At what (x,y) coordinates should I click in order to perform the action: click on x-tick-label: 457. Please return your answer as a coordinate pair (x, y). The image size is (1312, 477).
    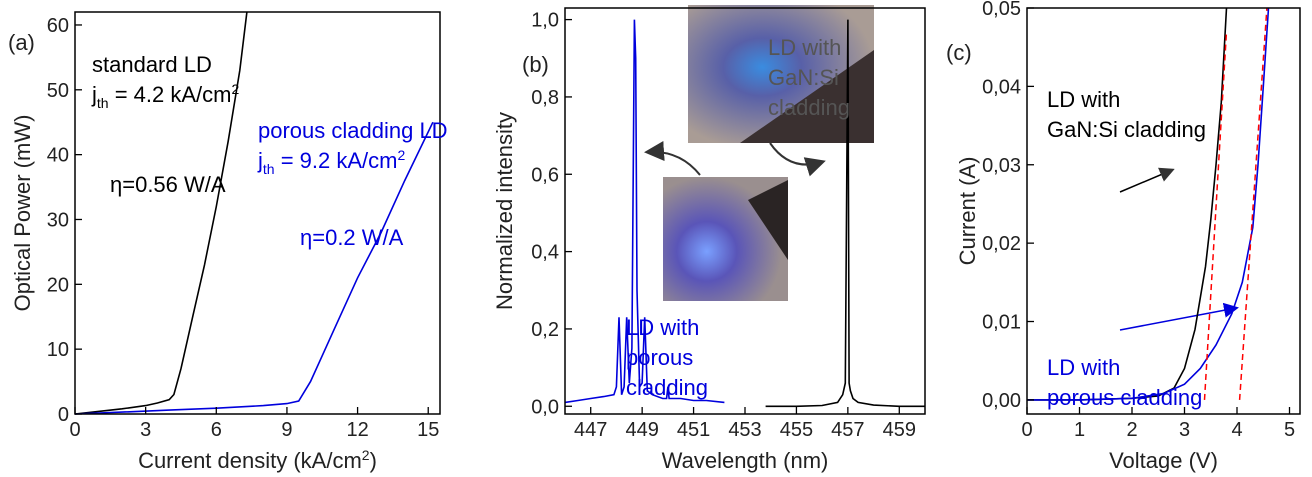
    Looking at the image, I should click on (847, 430).